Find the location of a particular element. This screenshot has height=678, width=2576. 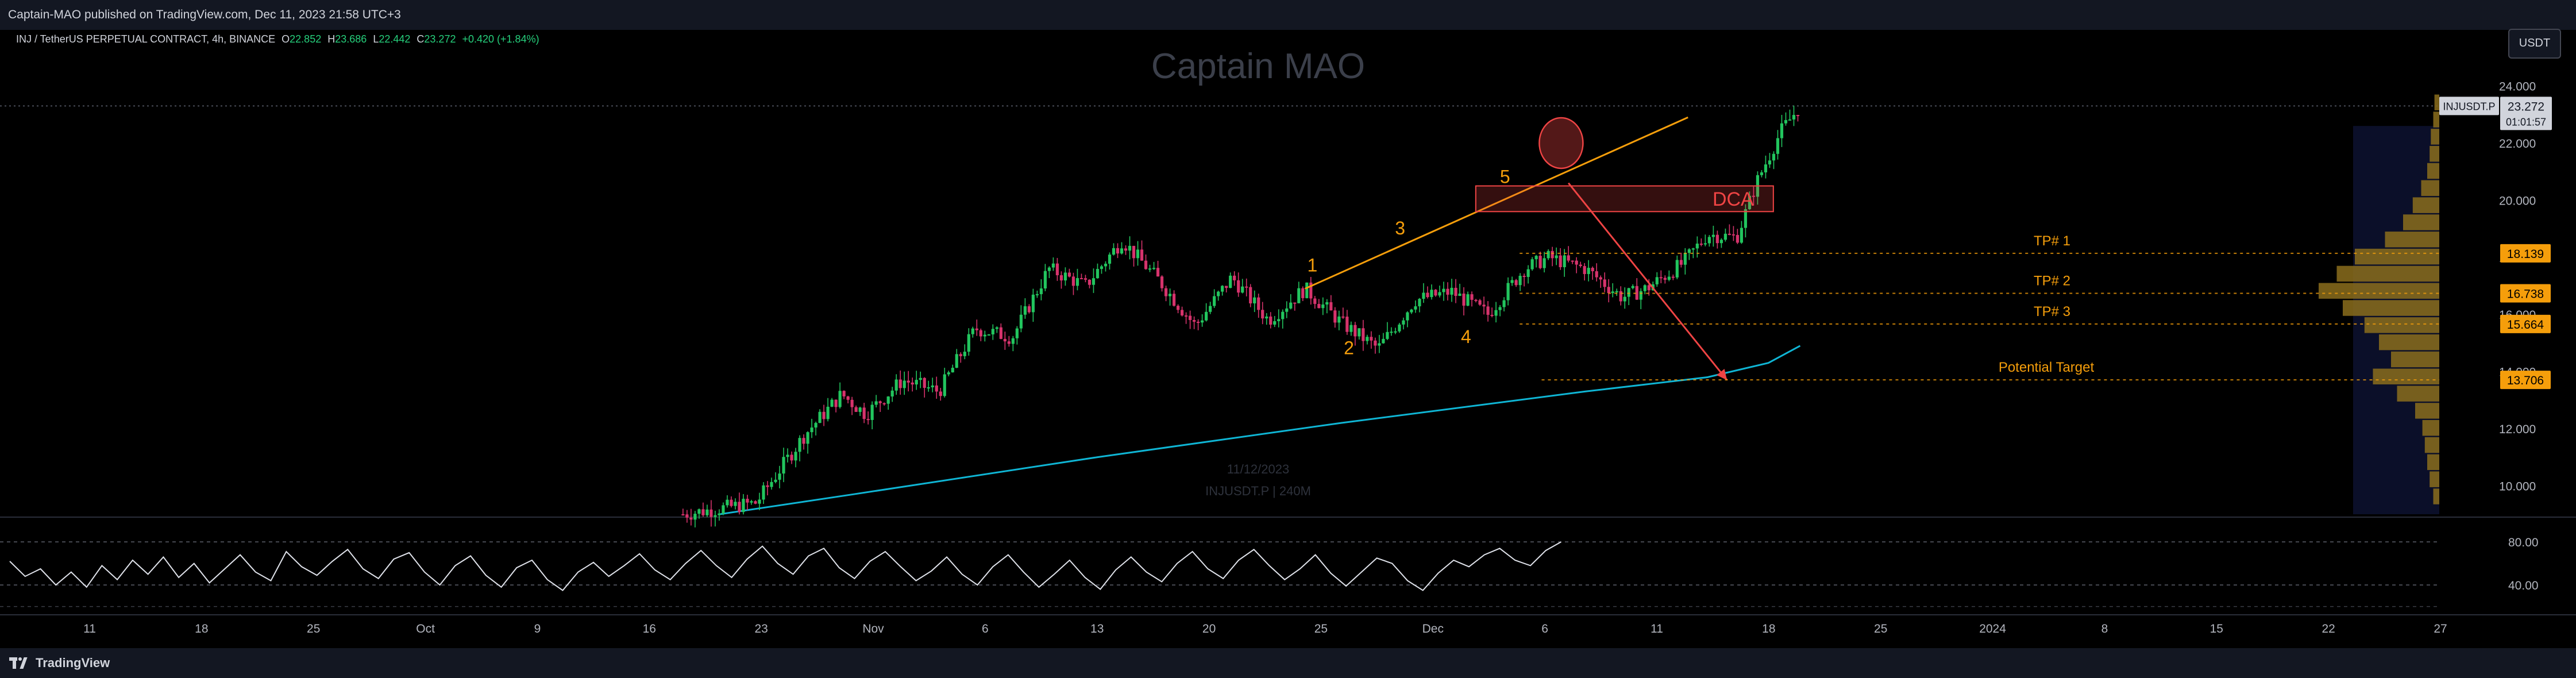

currency-button: USDT is located at coordinates (2534, 44).